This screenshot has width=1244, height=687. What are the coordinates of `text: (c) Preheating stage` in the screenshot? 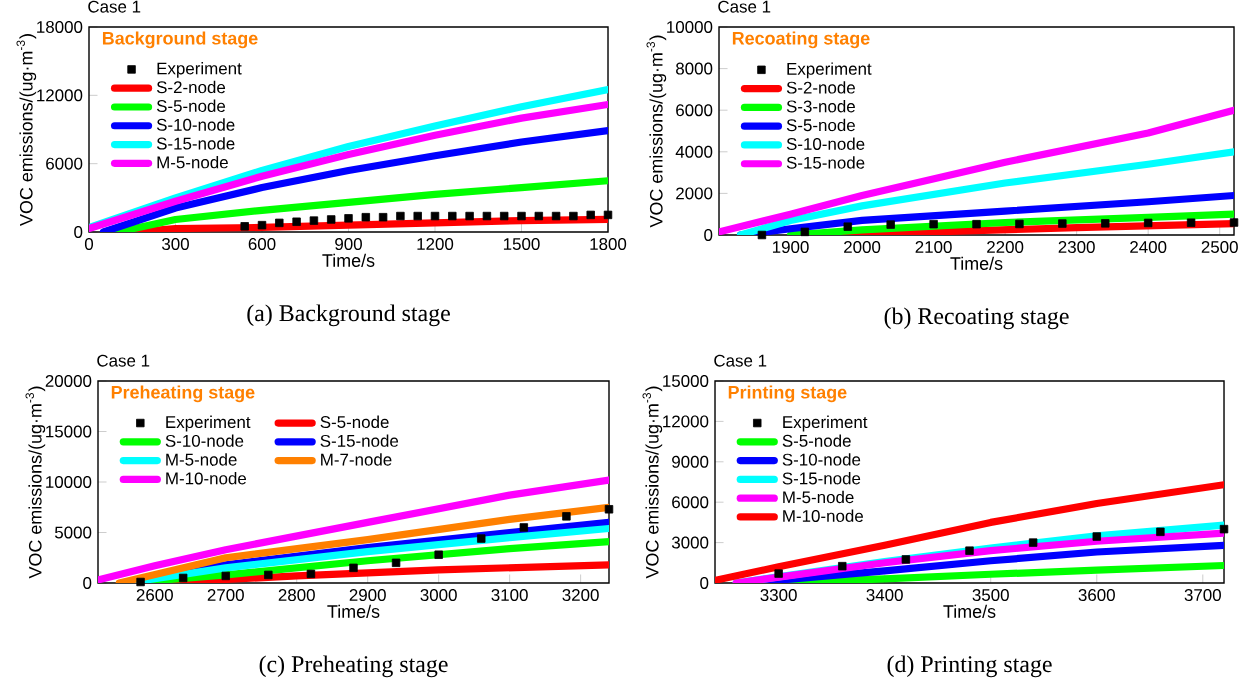 It's located at (353, 666).